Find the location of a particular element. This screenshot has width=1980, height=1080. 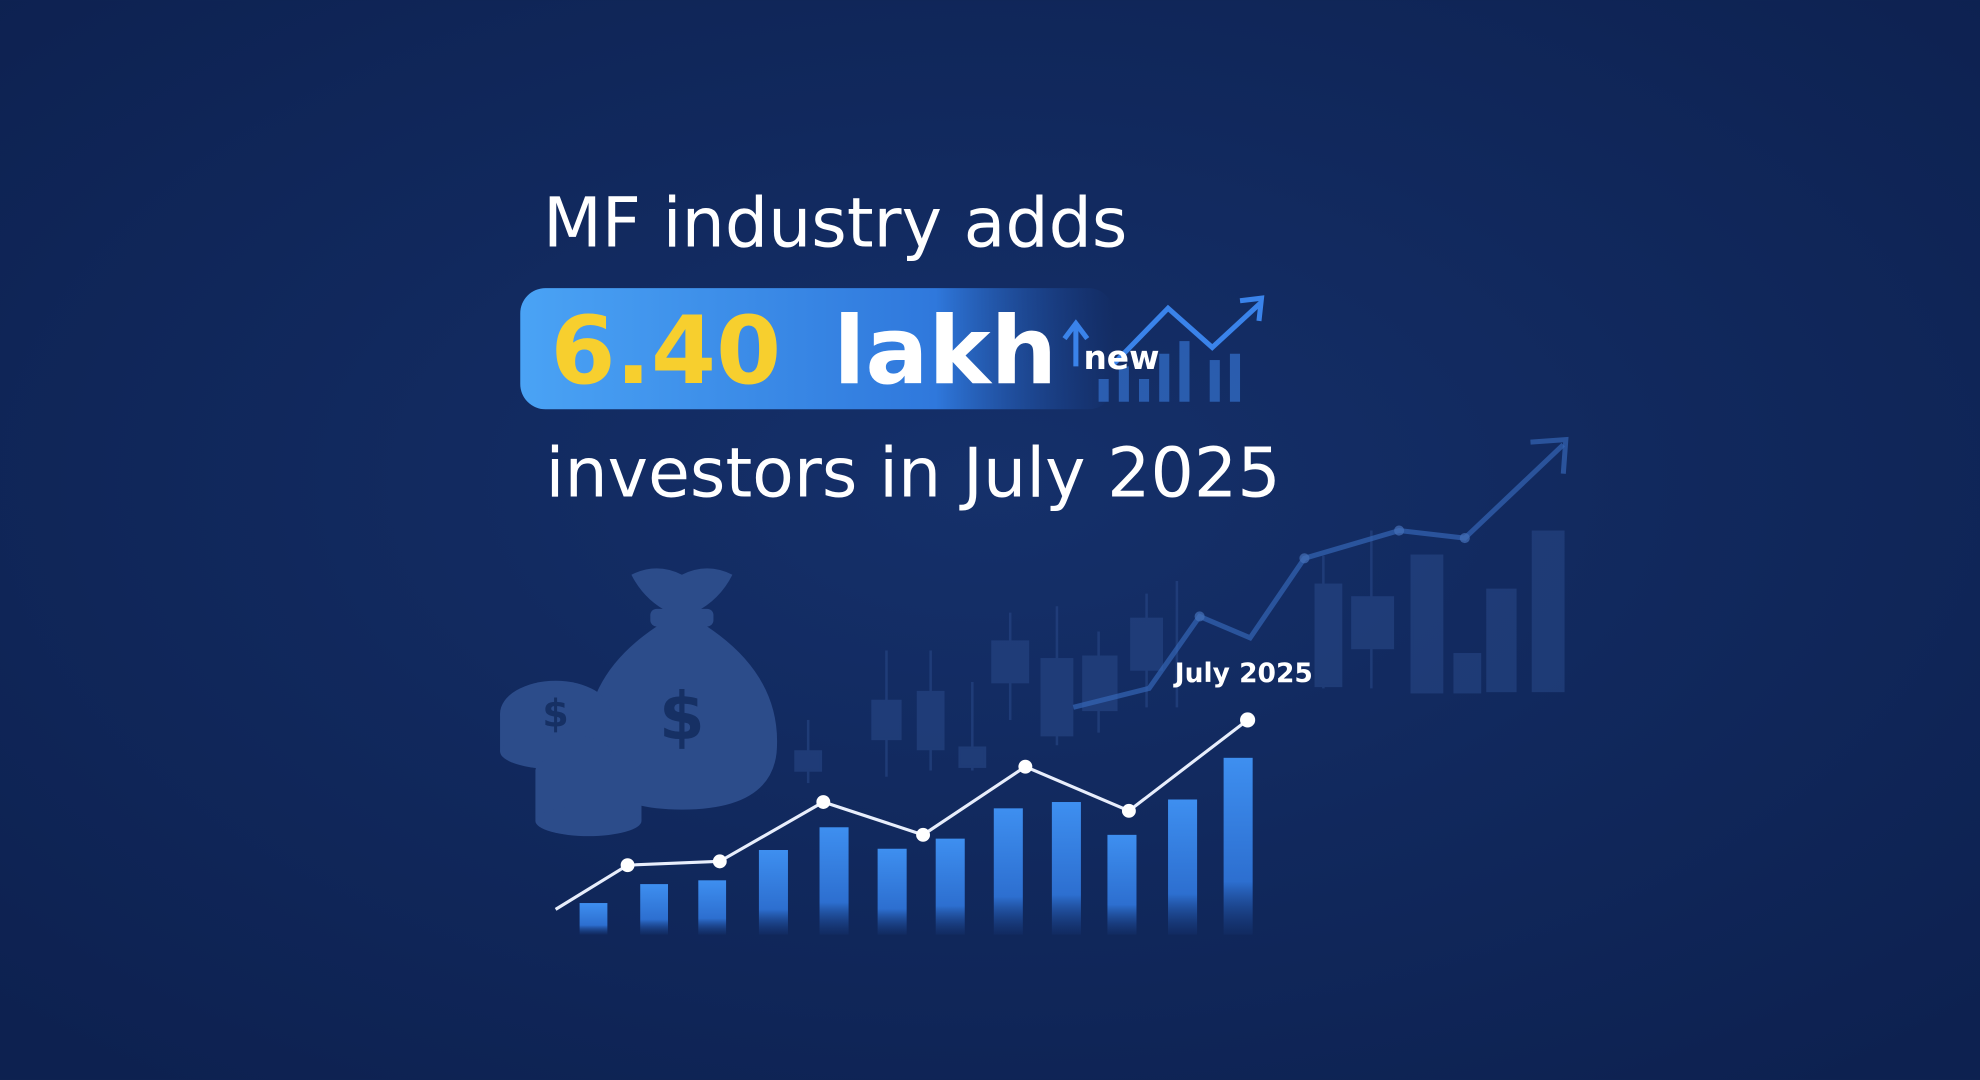

up-arrow-head is located at coordinates (1076, 330).